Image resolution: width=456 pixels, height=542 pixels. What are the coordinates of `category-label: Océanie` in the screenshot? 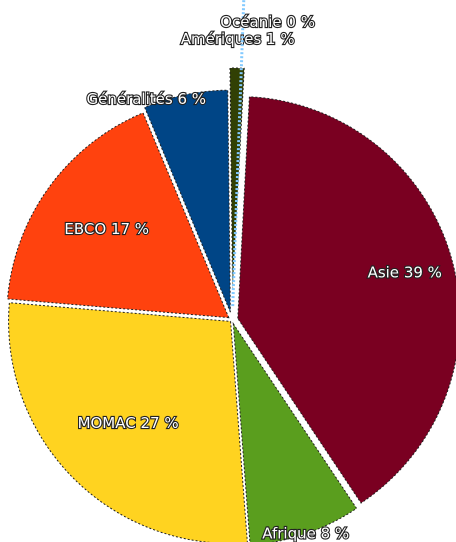 It's located at (250, 22).